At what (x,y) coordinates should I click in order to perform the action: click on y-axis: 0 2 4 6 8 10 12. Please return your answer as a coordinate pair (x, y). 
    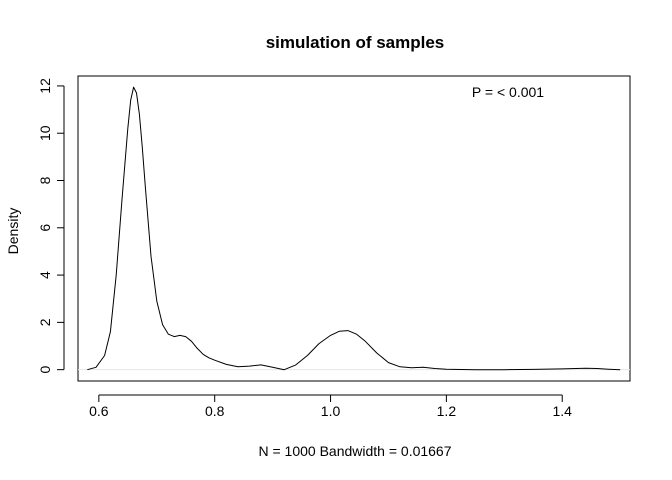
    Looking at the image, I should click on (51, 226).